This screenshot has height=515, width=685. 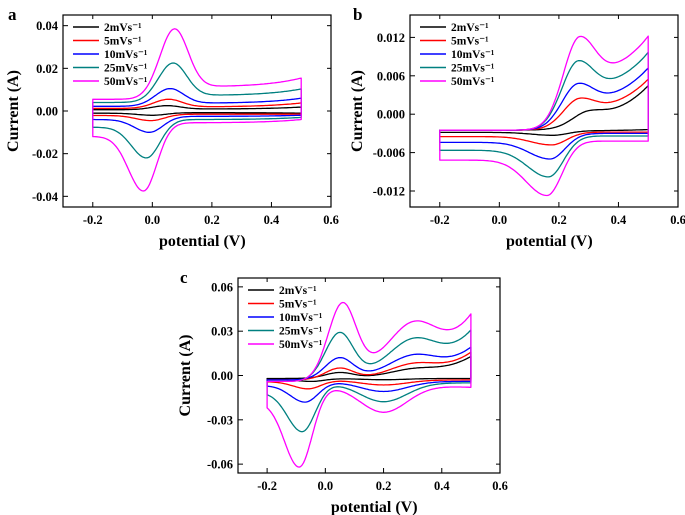 What do you see at coordinates (222, 287) in the screenshot?
I see `y-tick-label: 0.06` at bounding box center [222, 287].